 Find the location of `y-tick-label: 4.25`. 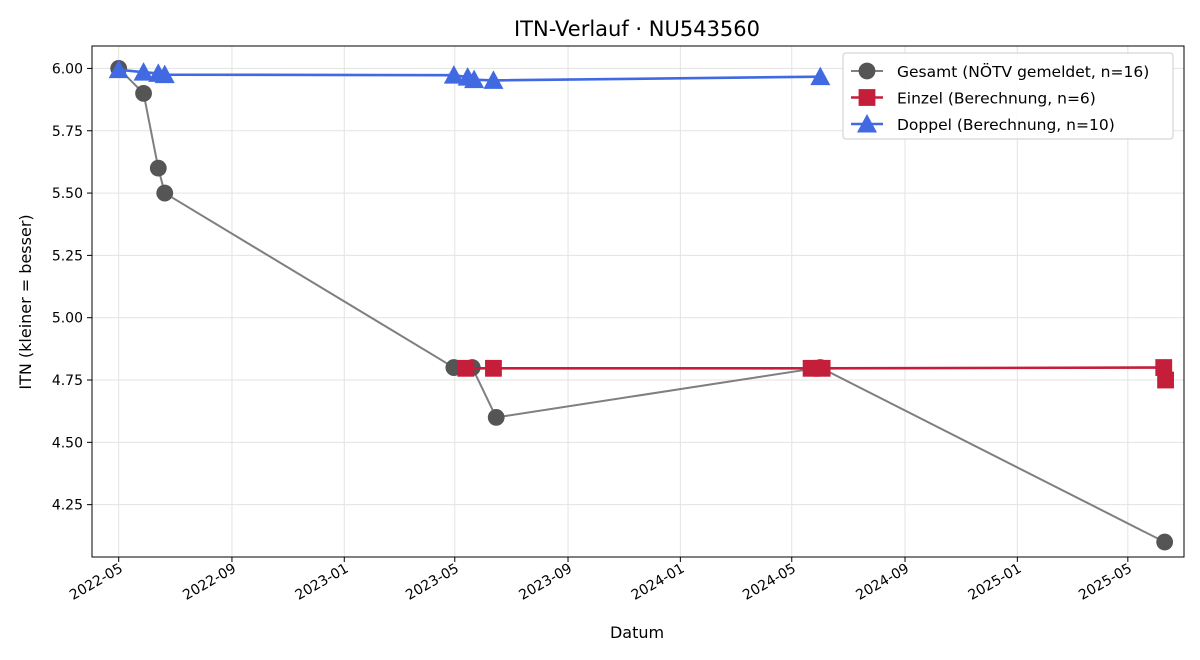

y-tick-label: 4.25 is located at coordinates (67, 506).